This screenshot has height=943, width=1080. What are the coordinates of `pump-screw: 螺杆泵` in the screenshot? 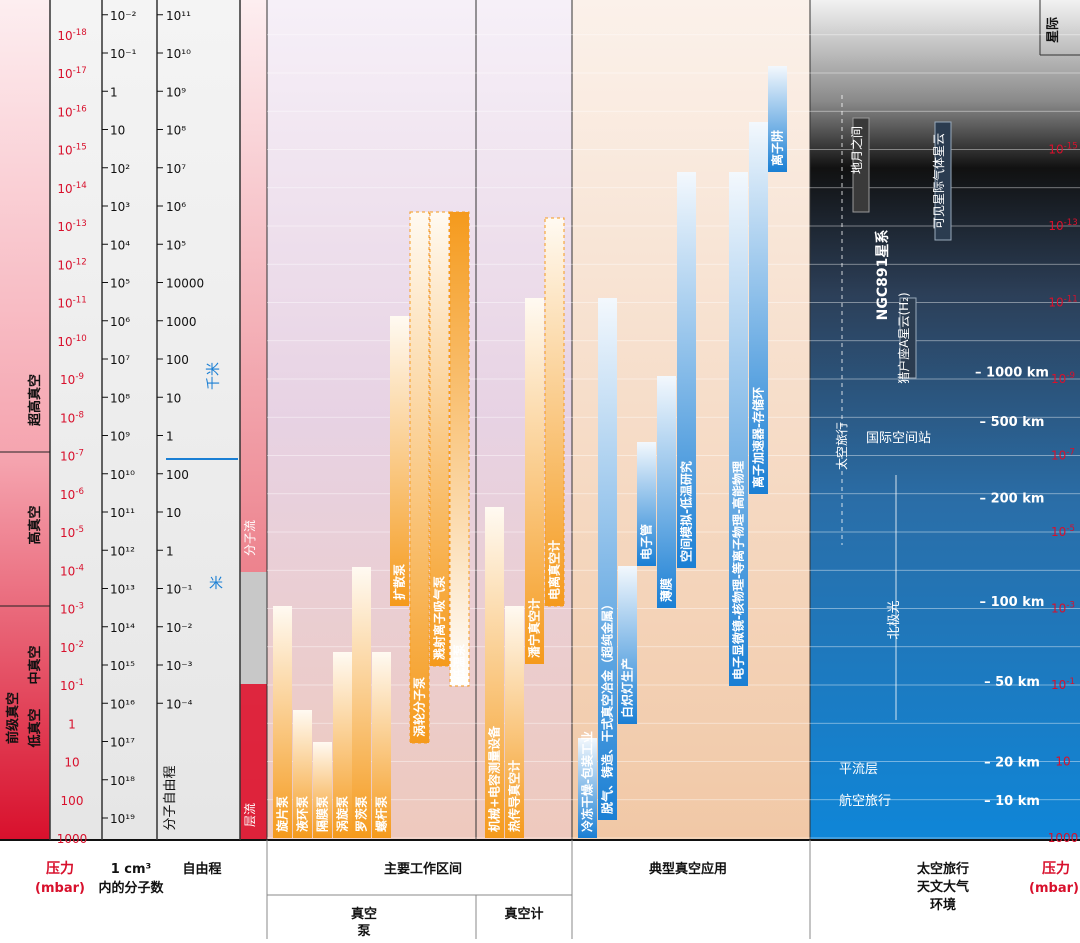 It's located at (381, 745).